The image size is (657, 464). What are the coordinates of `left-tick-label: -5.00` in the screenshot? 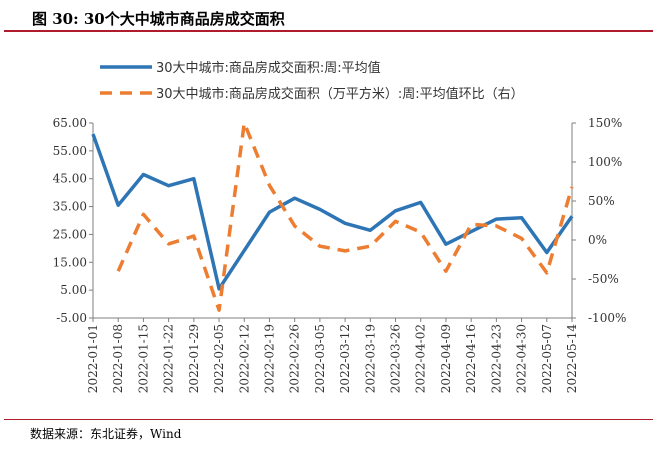 It's located at (71, 318).